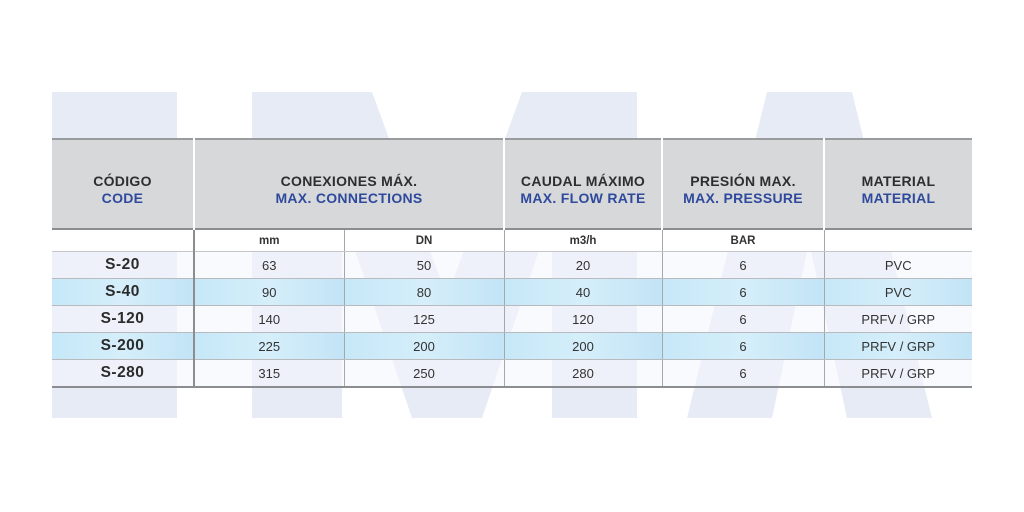 The height and width of the screenshot is (512, 1024). What do you see at coordinates (123, 319) in the screenshot?
I see `cell-code: S-120` at bounding box center [123, 319].